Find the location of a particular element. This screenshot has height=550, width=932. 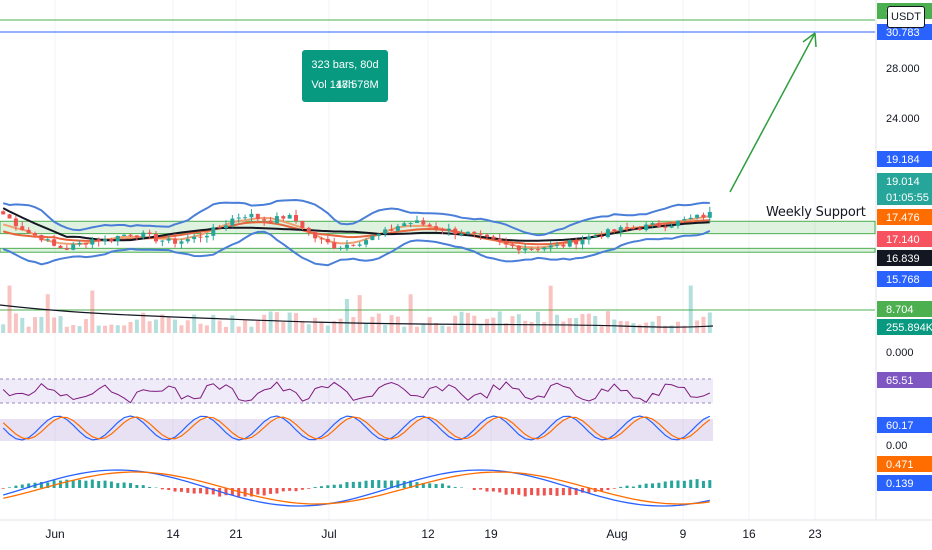

indicator-badge is located at coordinates (904, 425).